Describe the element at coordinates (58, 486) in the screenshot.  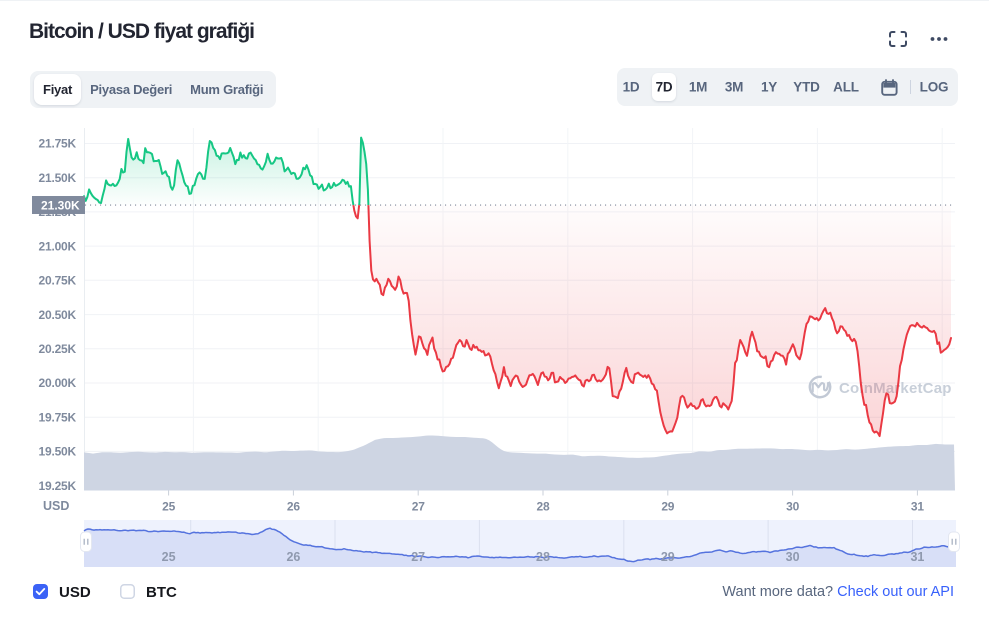
I see `svg-text: 19.25K` at that location.